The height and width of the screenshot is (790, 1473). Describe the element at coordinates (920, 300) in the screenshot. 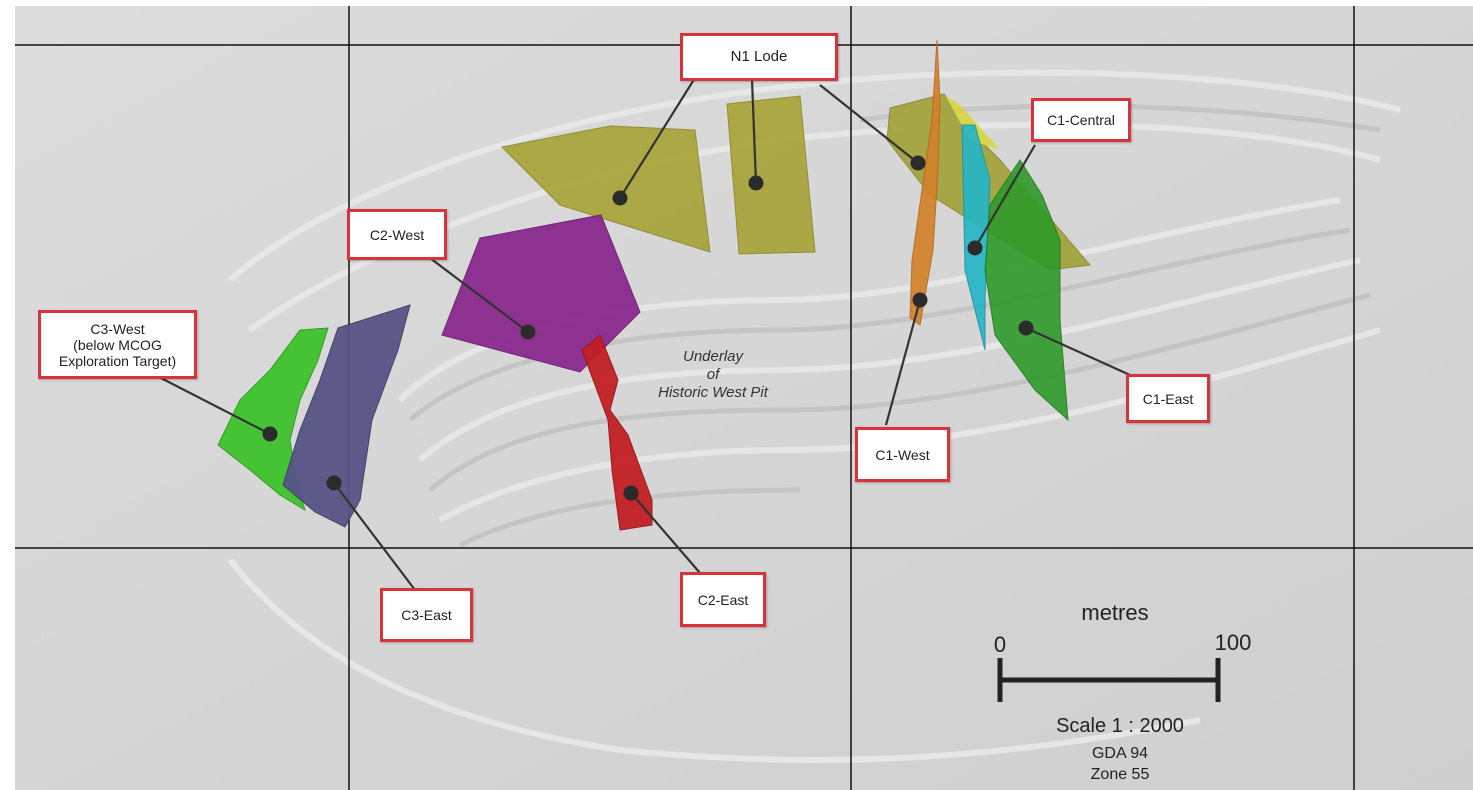

I see `c1-west-anchor` at that location.